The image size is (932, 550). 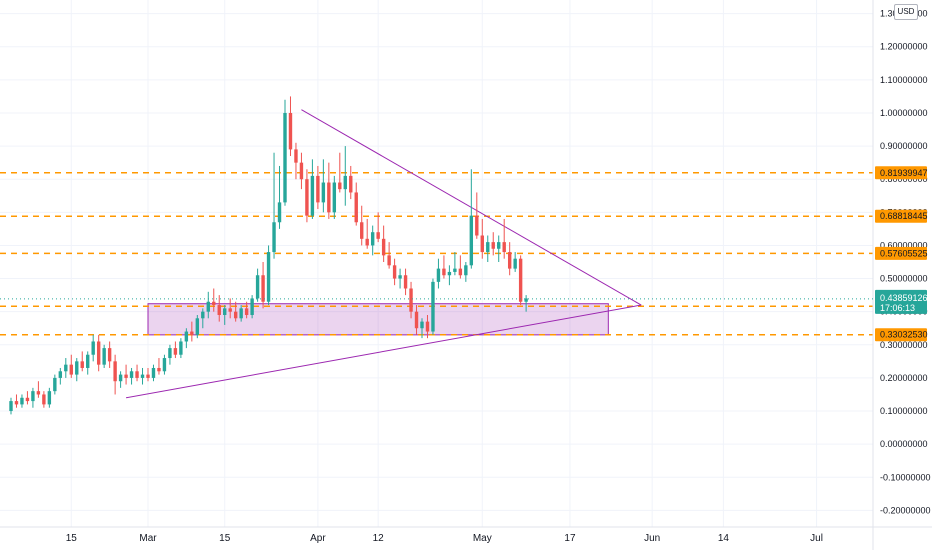 What do you see at coordinates (904, 173) in the screenshot?
I see `price-level-label: 0.81939947` at bounding box center [904, 173].